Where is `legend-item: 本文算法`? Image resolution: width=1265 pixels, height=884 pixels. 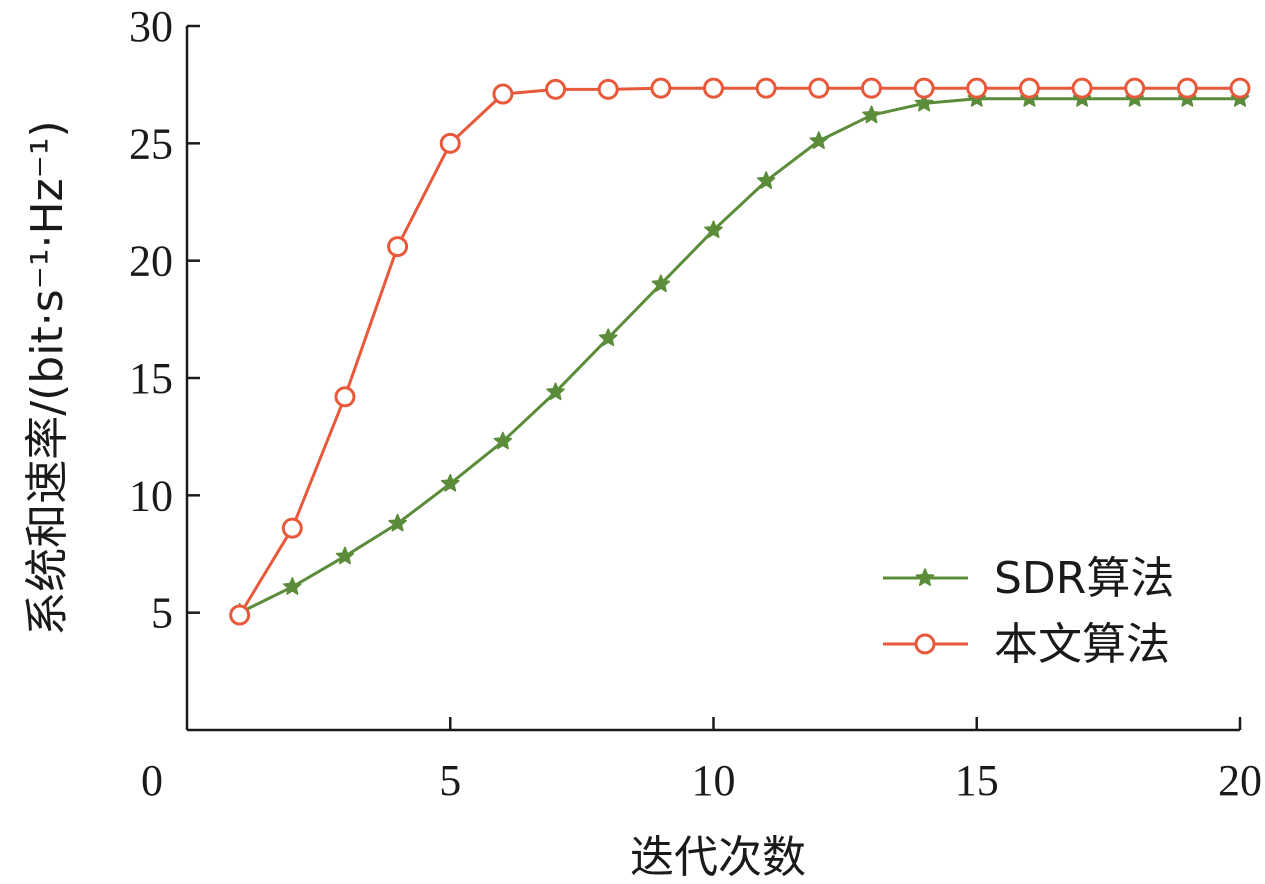
legend-item: 本文算法 is located at coordinates (1026, 644).